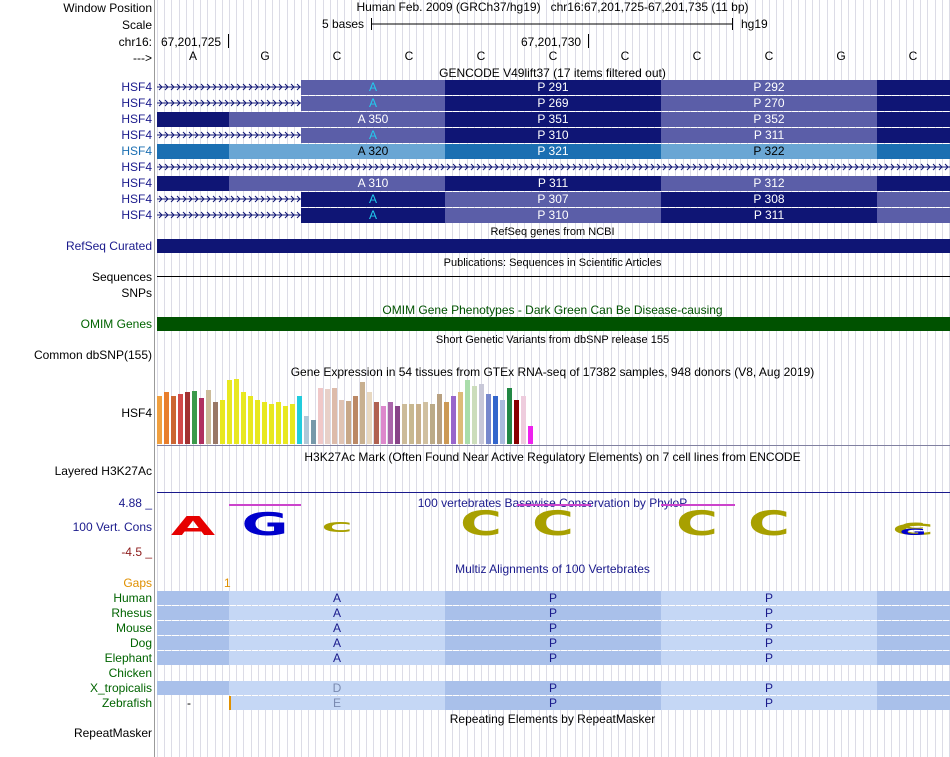 This screenshot has height=757, width=950. Describe the element at coordinates (142, 58) in the screenshot. I see `strand-arrow-label: --->` at that location.